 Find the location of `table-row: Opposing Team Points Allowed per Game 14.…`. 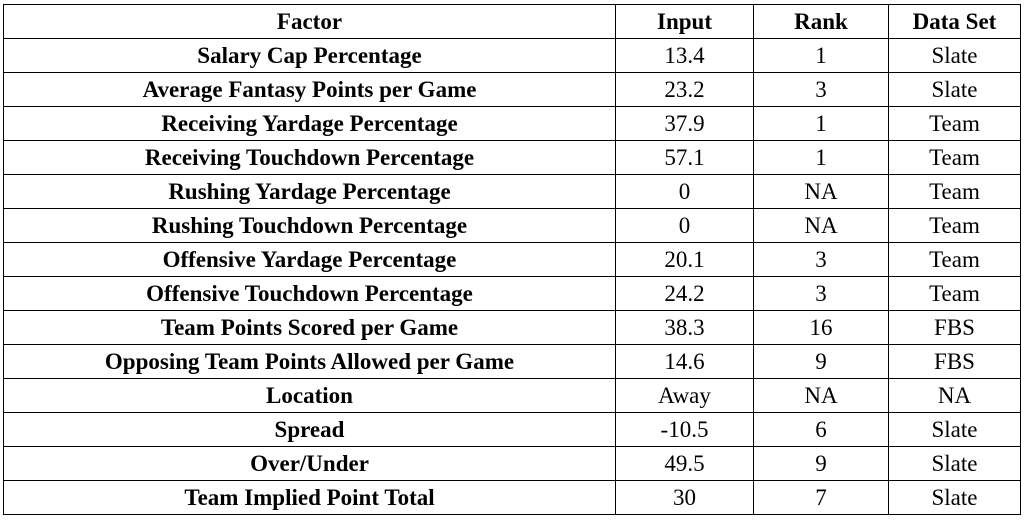

table-row: Opposing Team Points Allowed per Game 14.… is located at coordinates (512, 361).